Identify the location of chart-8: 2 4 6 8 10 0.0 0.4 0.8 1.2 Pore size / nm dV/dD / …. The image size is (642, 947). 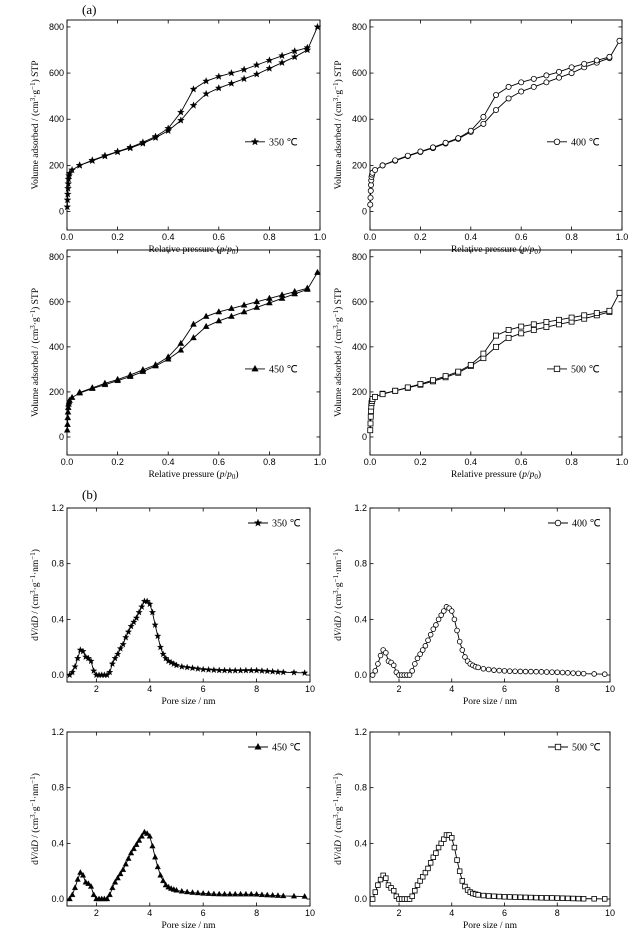
(473, 829).